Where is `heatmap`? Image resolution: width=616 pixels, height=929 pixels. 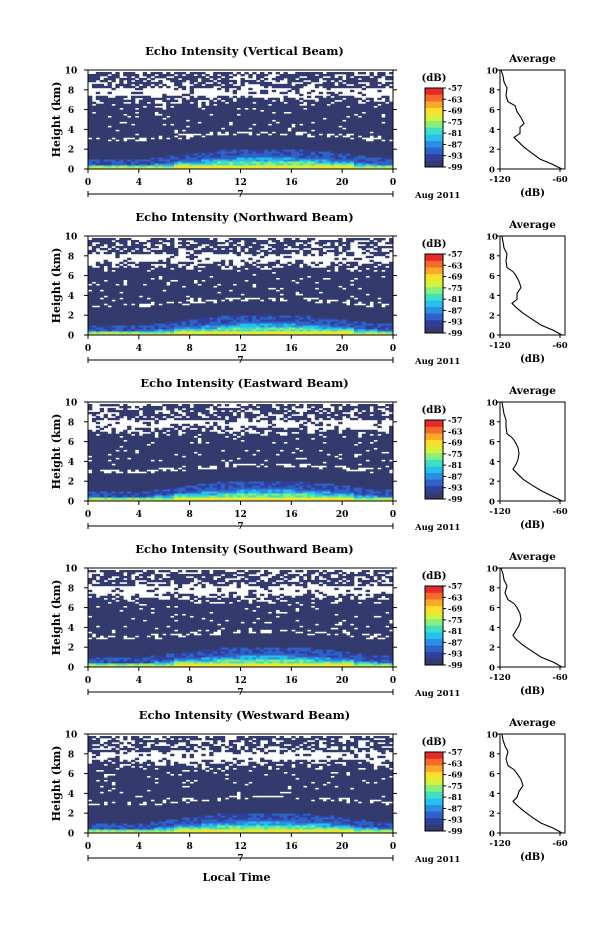
heatmap is located at coordinates (241, 120).